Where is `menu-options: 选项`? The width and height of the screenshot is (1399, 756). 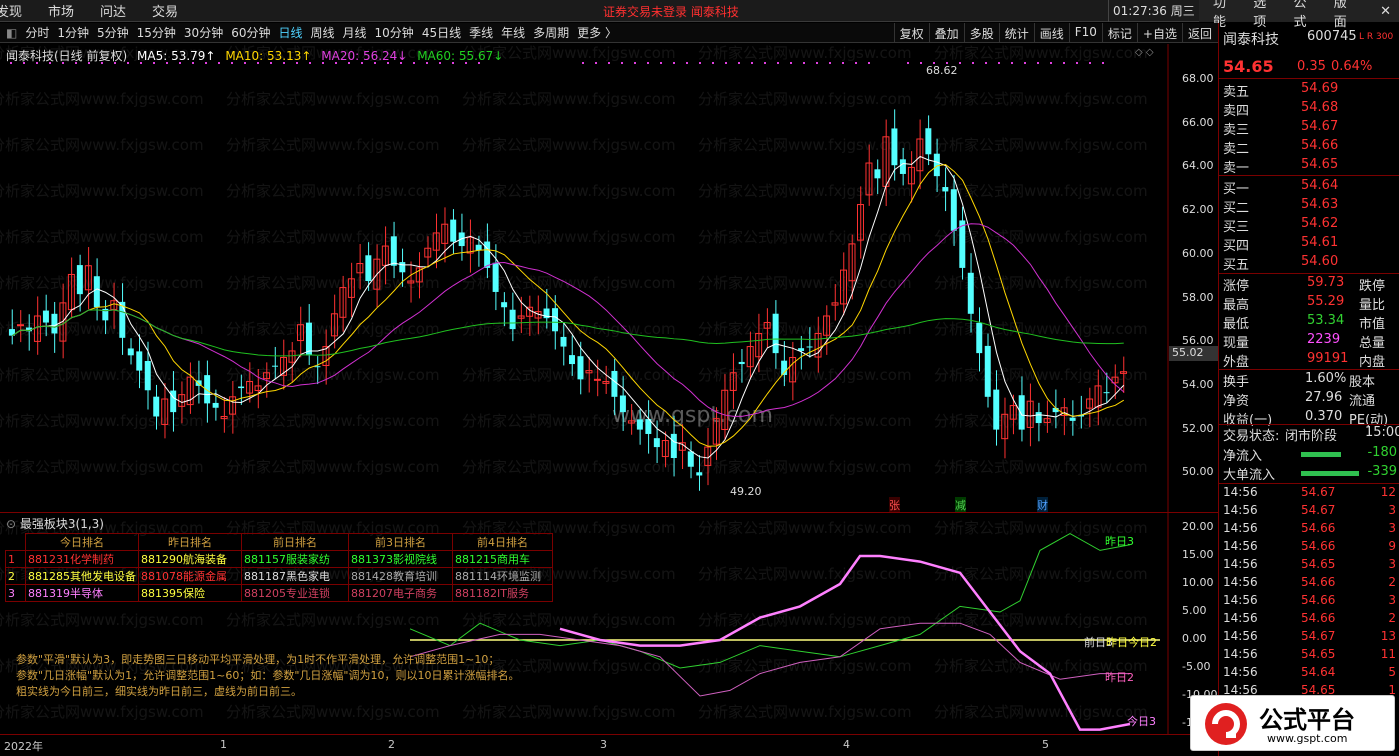
menu-options: 选项 is located at coordinates (1260, 15).